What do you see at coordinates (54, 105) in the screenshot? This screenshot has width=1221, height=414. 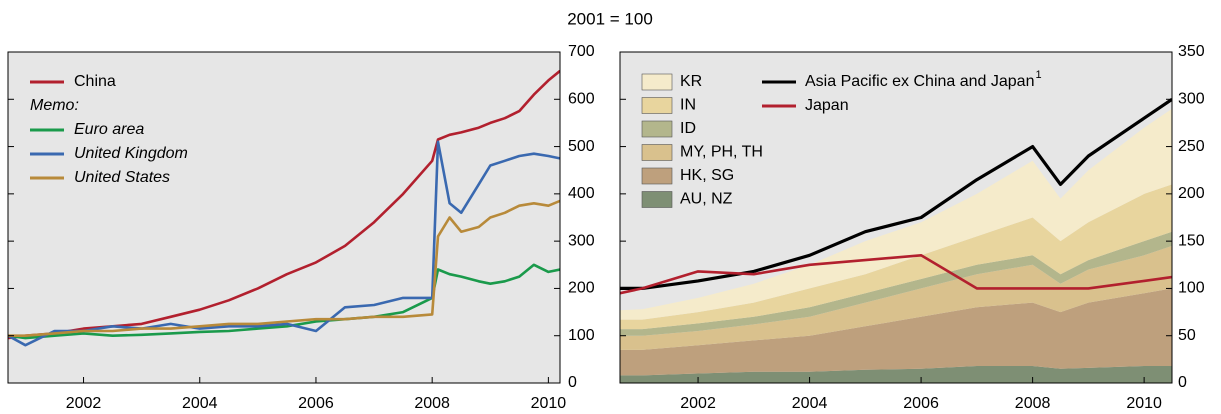 I see `legend-heading: Memo:` at bounding box center [54, 105].